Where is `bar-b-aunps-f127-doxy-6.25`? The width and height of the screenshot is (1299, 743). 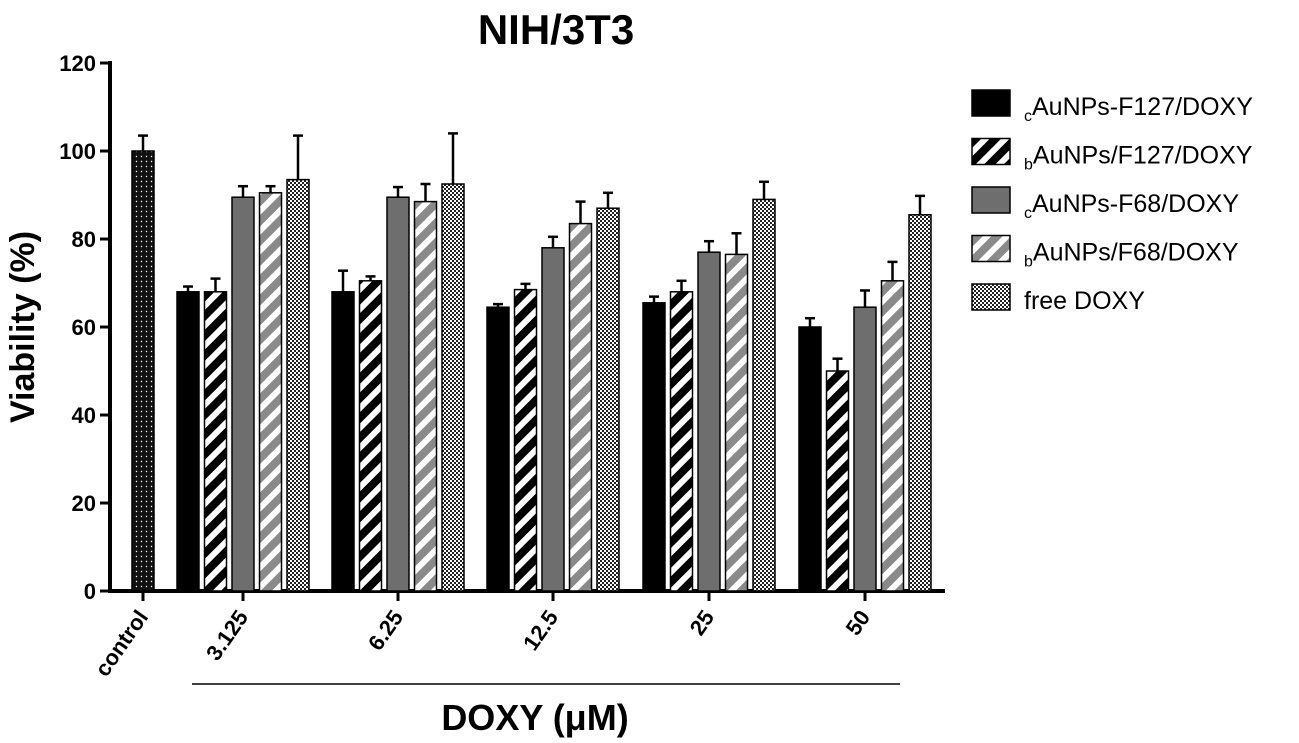 bar-b-aunps-f127-doxy-6.25 is located at coordinates (370, 436).